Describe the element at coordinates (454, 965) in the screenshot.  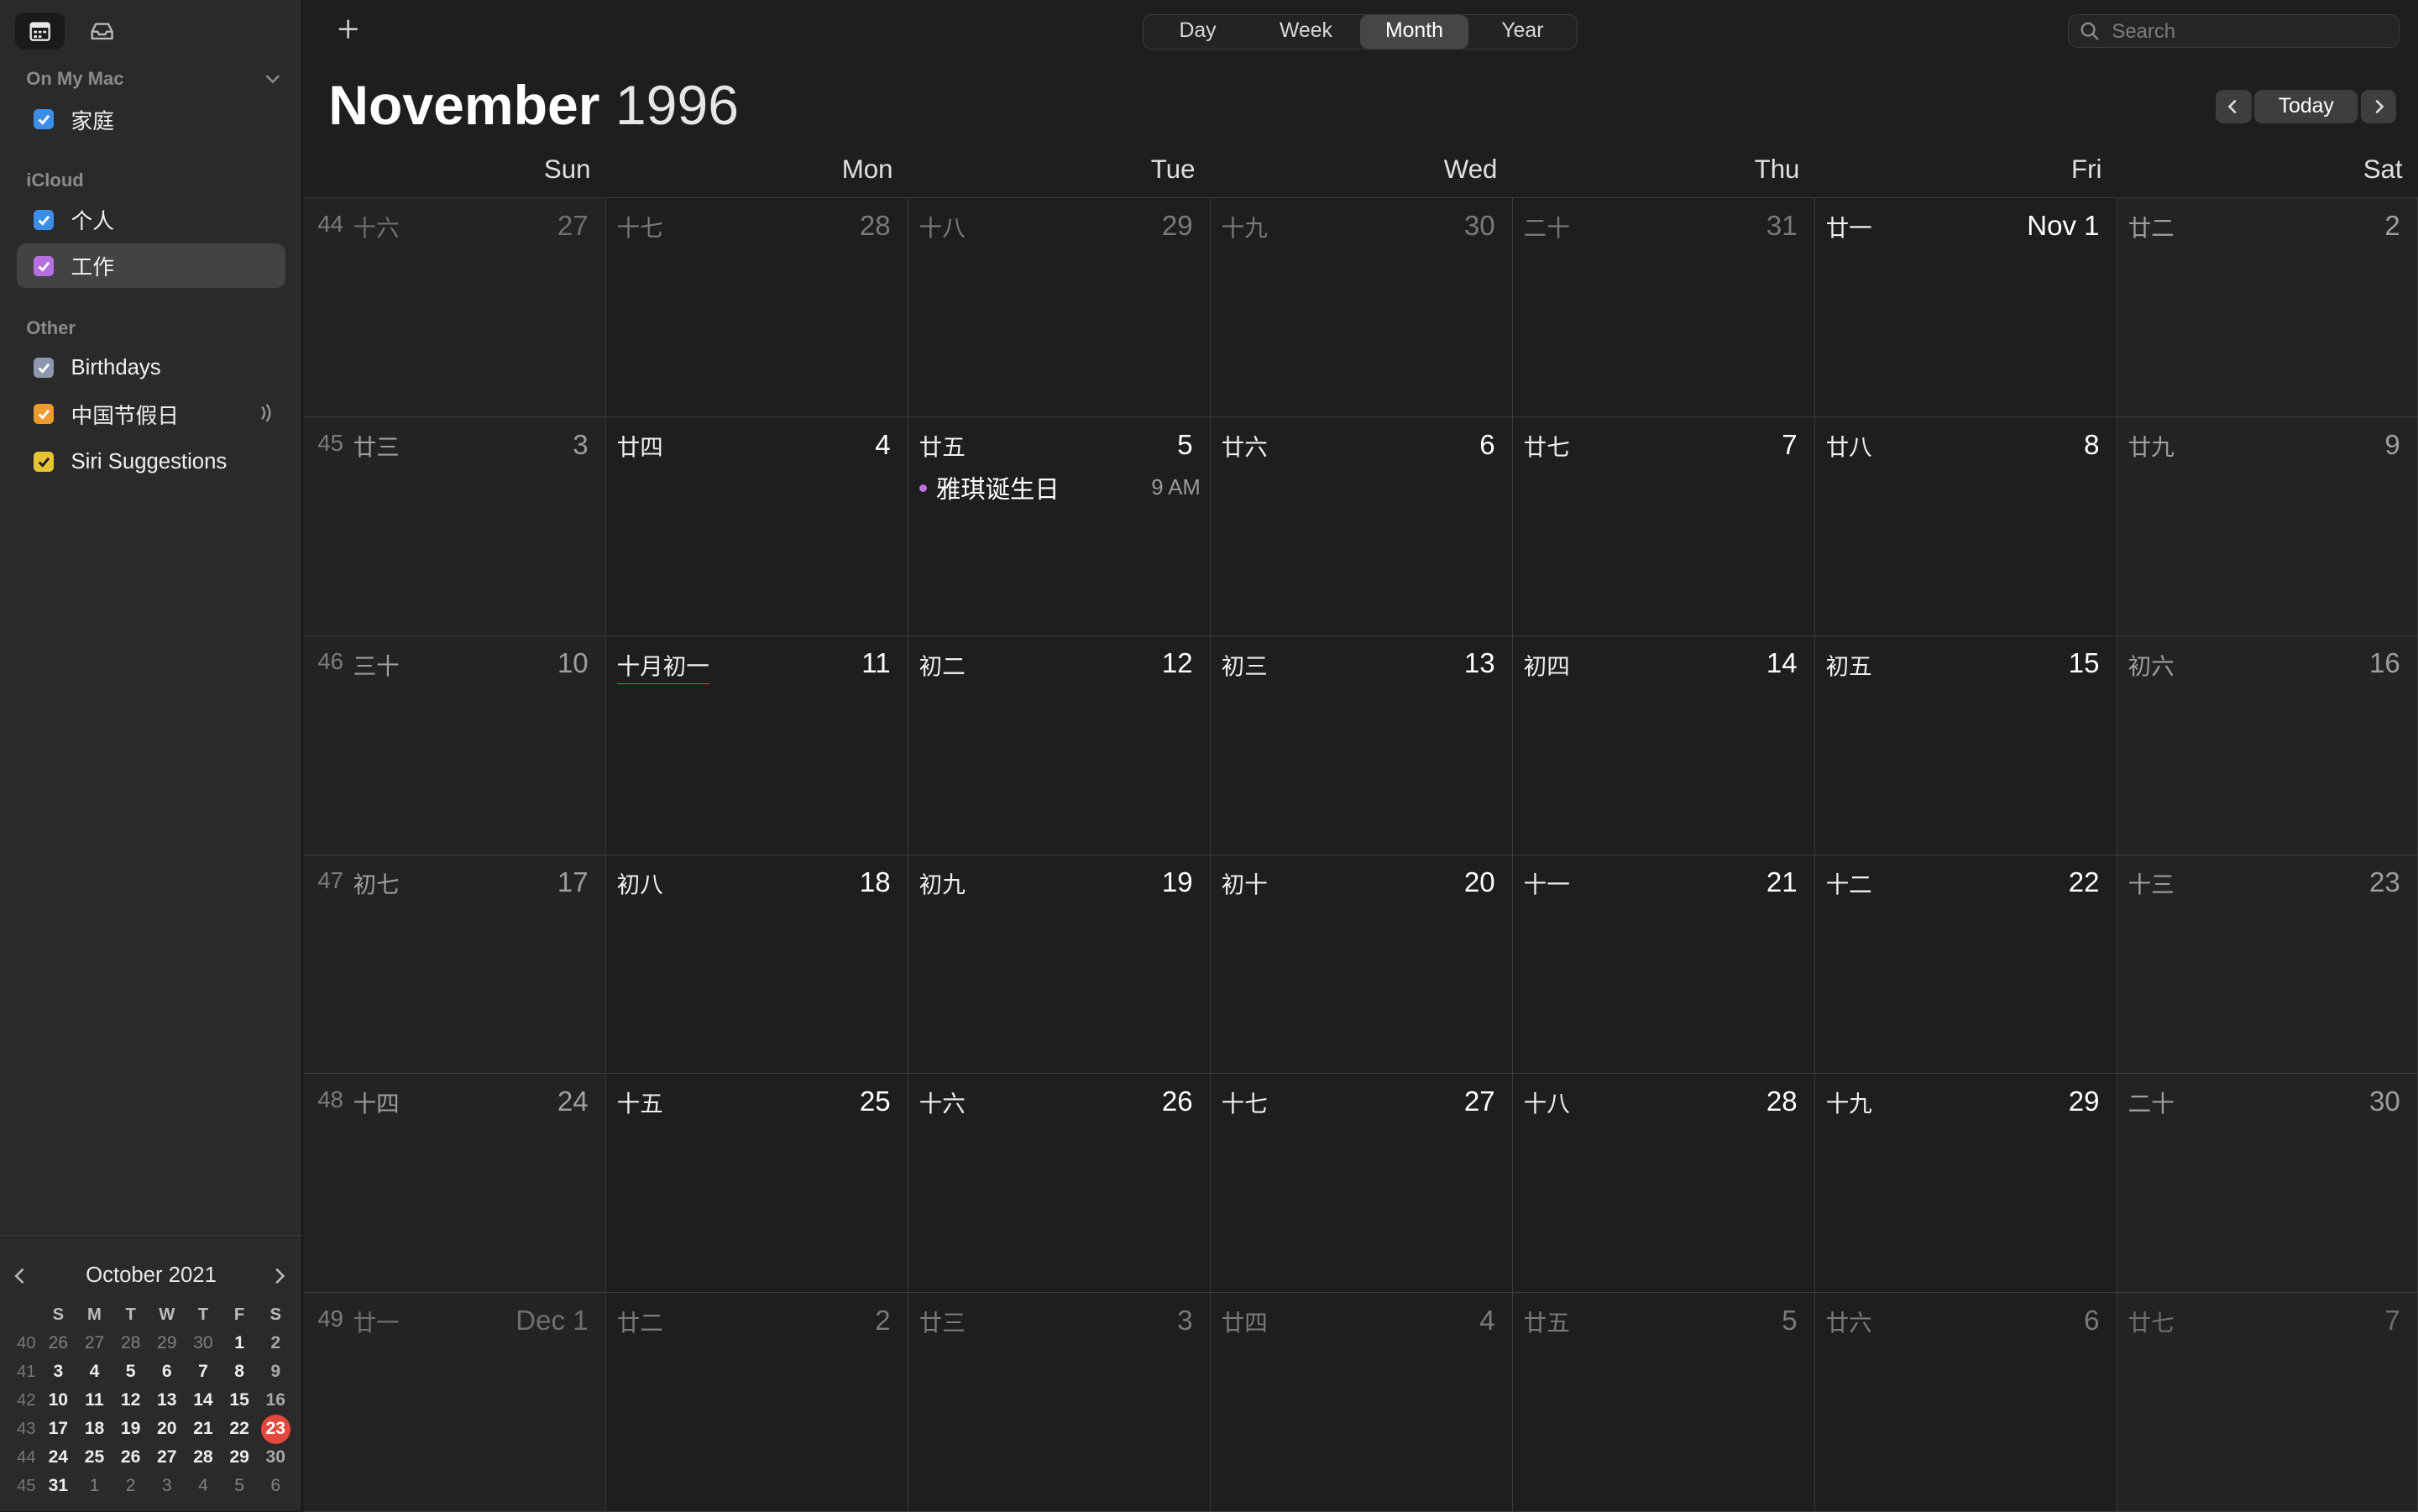
I see `day-cell: 47 初七 17` at that location.